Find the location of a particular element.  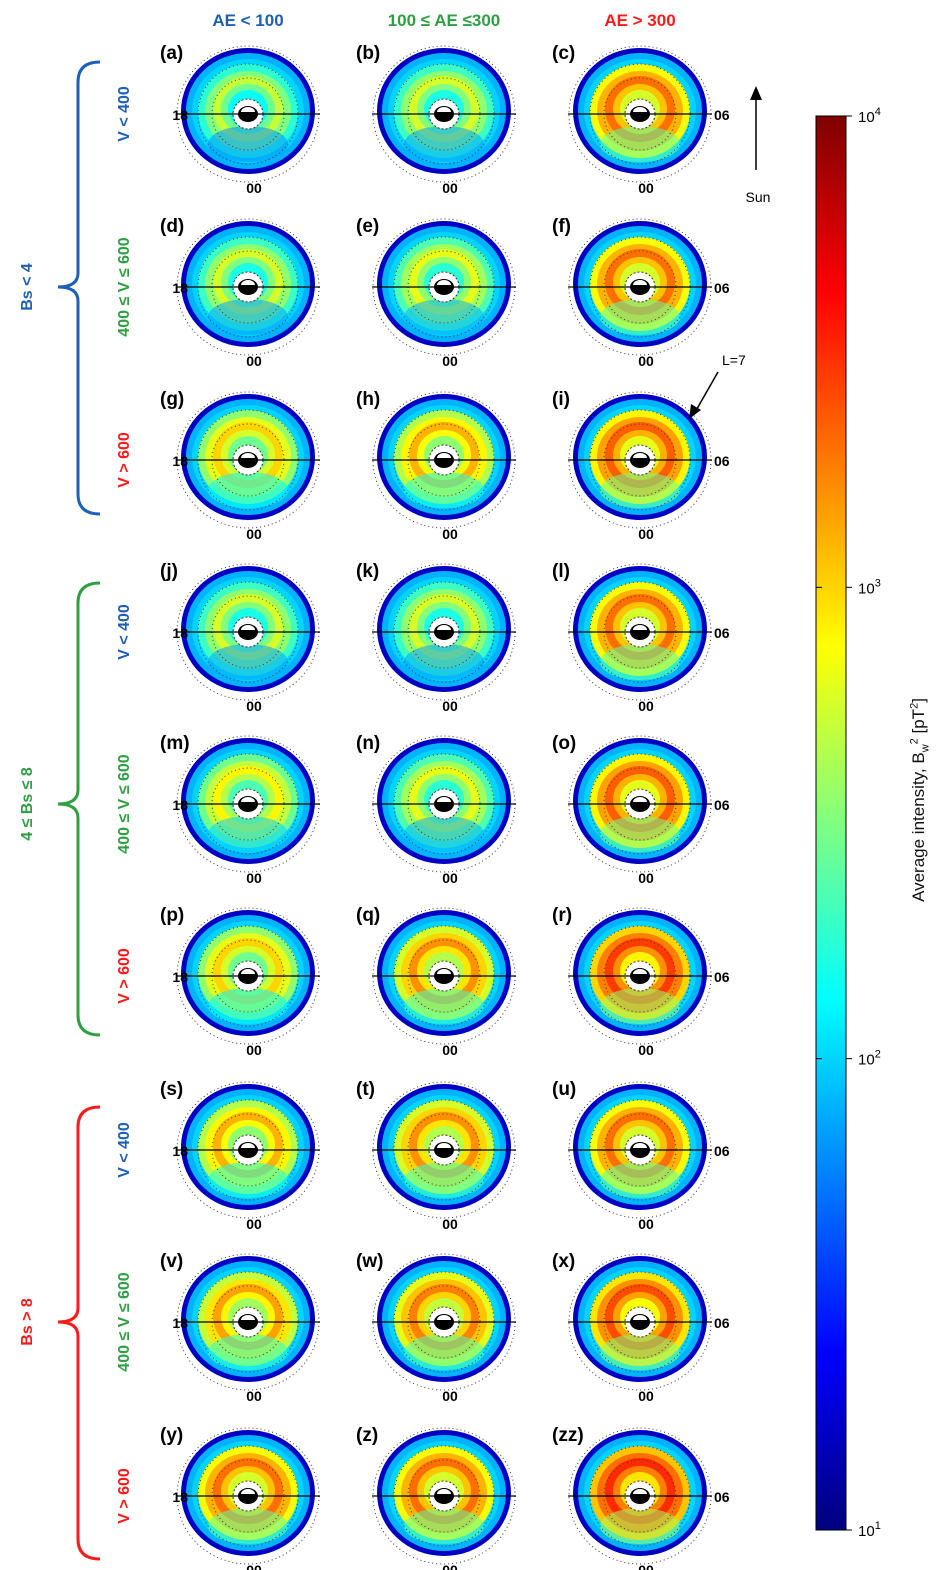

dial-panel: (q) 00 is located at coordinates (436, 981).